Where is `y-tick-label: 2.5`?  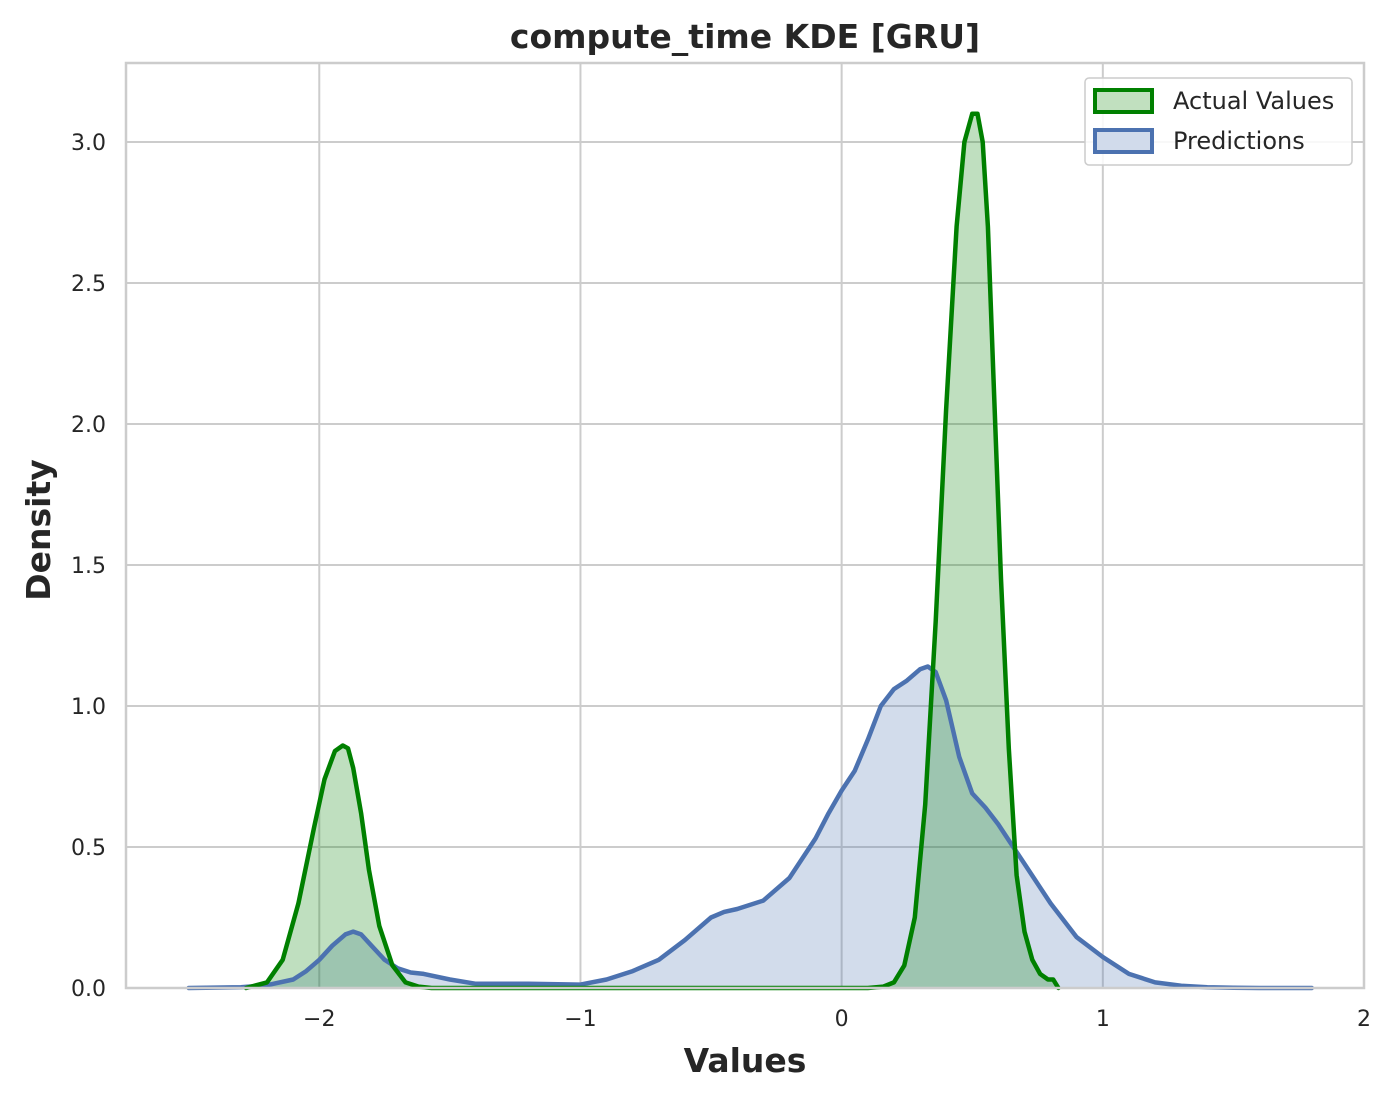 y-tick-label: 2.5 is located at coordinates (88, 284).